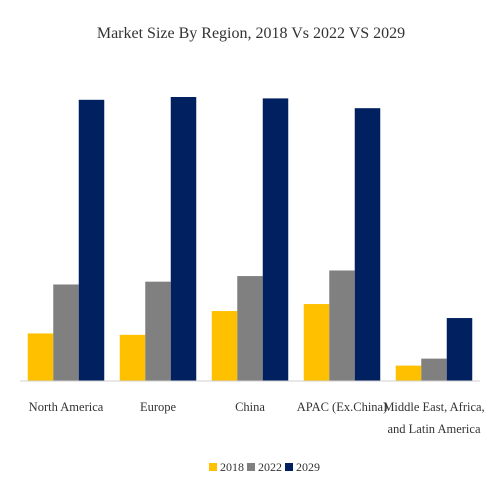 Image resolution: width=502 pixels, height=502 pixels. Describe the element at coordinates (270, 467) in the screenshot. I see `legend-label-2022: 2022` at that location.